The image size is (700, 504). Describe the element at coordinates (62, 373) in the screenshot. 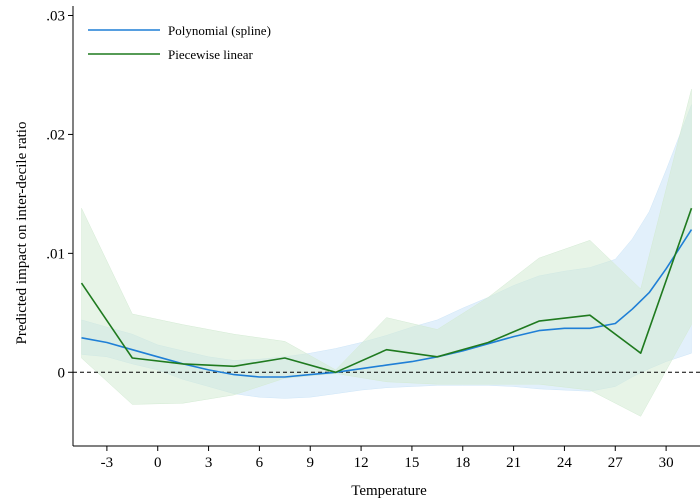

I see `y-tick-label: 0` at that location.